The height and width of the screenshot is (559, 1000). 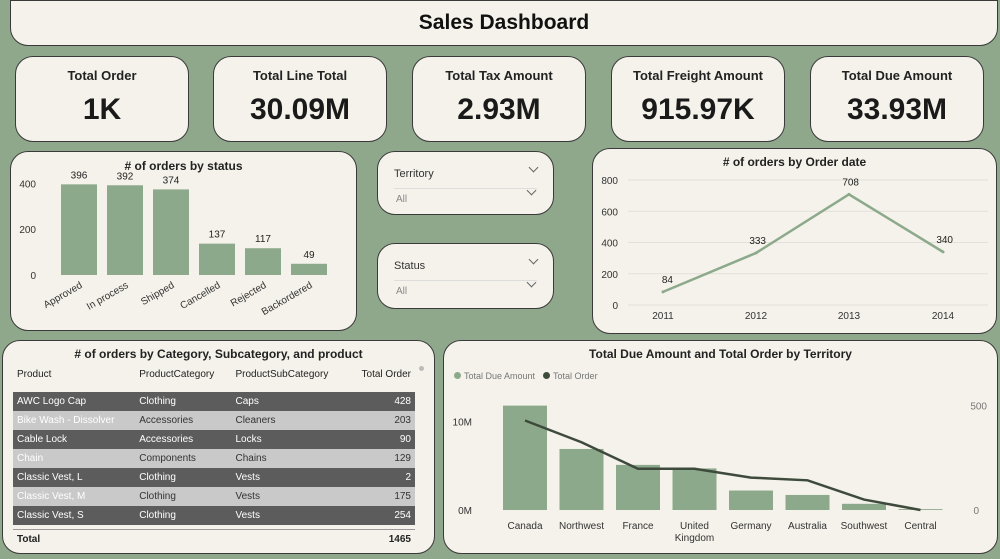 I want to click on kpi-value: 30.09M, so click(x=300, y=109).